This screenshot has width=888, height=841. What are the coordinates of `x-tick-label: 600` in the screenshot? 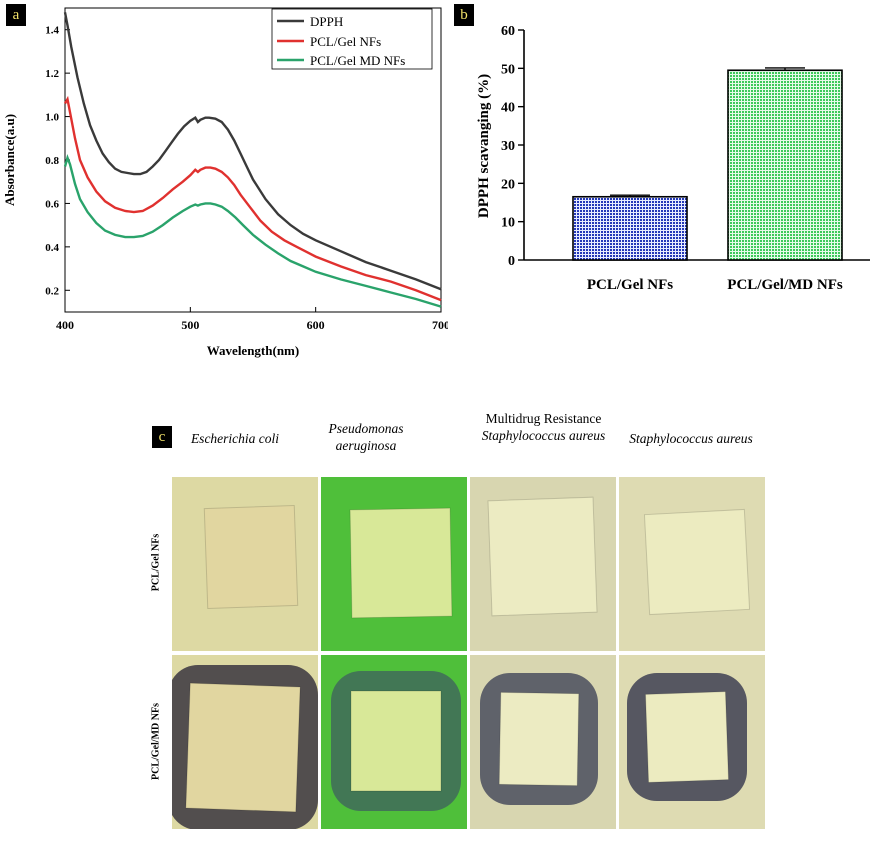 It's located at (316, 325).